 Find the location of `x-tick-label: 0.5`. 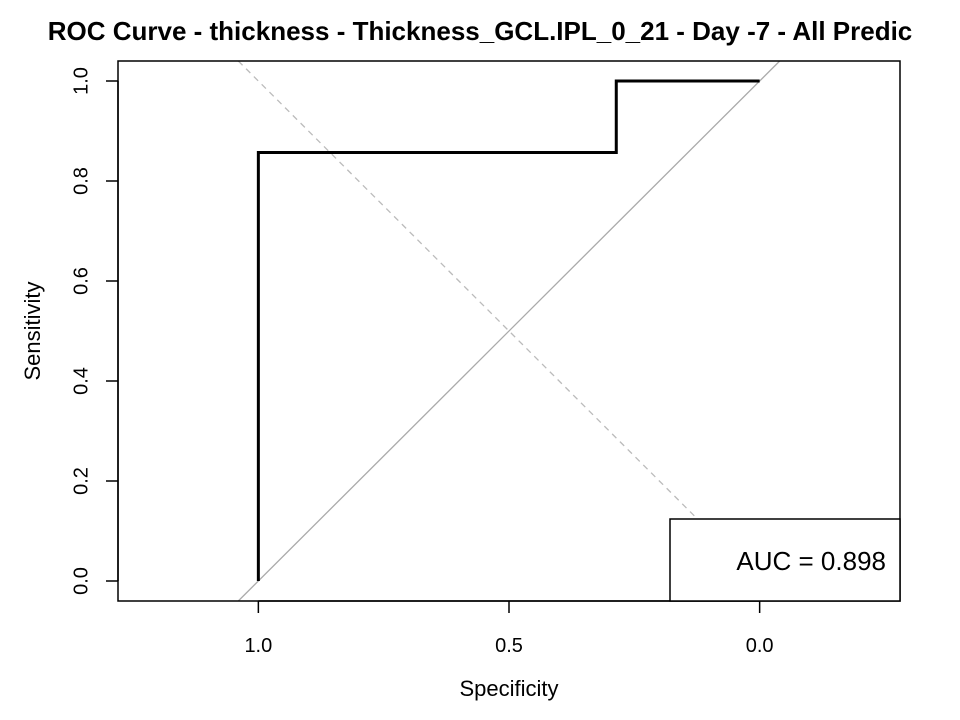

x-tick-label: 0.5 is located at coordinates (509, 646).